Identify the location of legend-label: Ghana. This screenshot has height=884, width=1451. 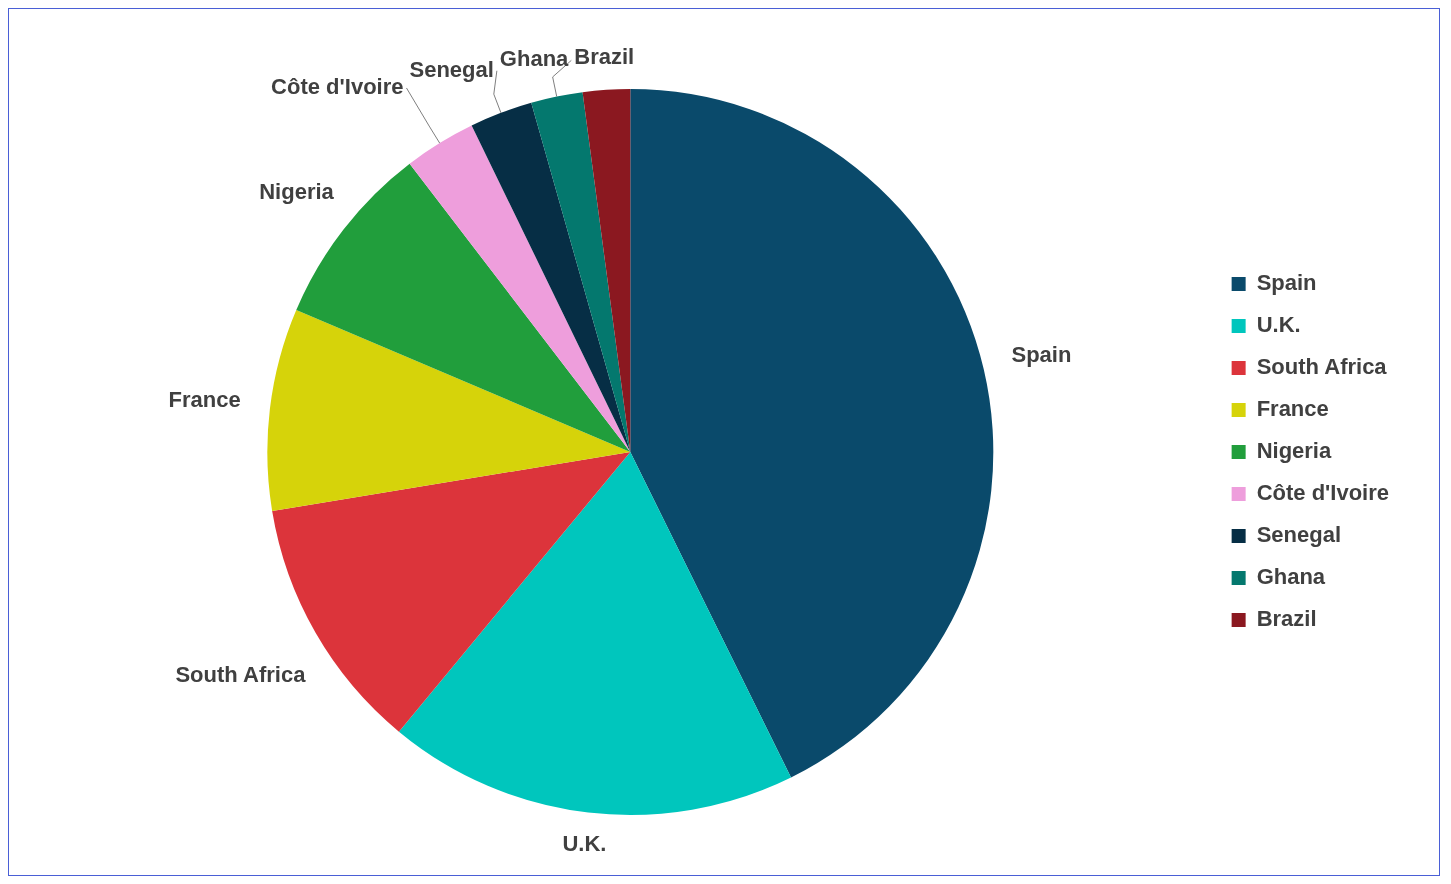
(1291, 577).